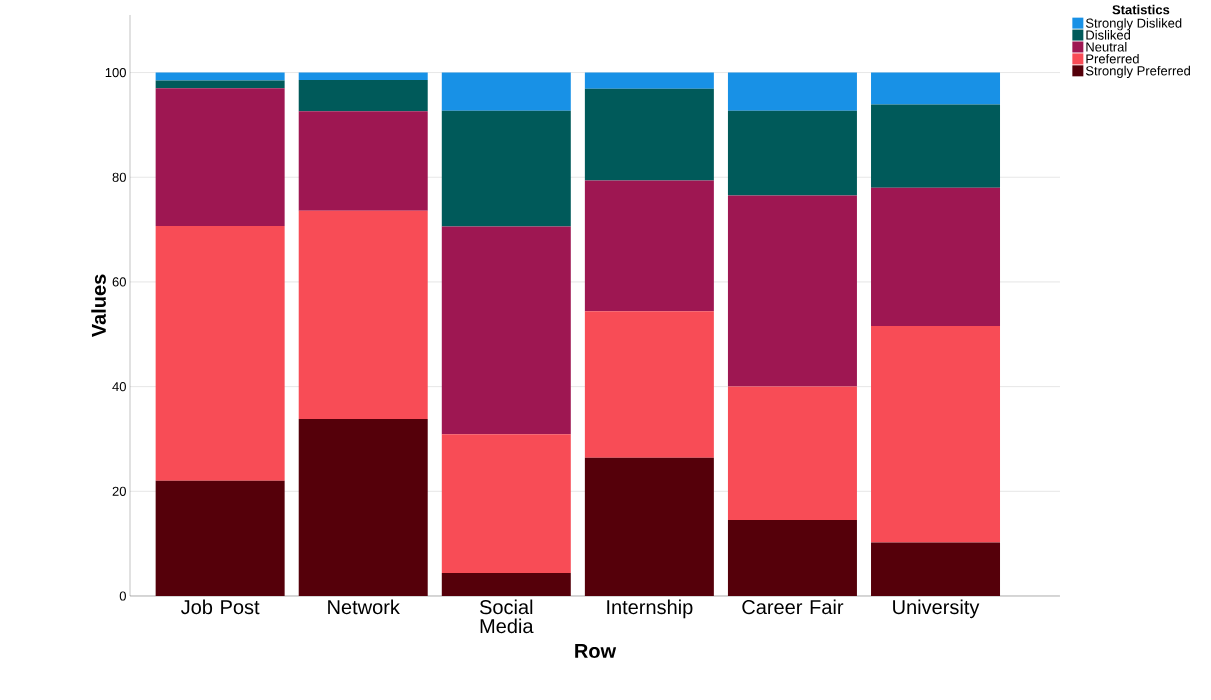  I want to click on y-tick-label: 20, so click(119, 491).